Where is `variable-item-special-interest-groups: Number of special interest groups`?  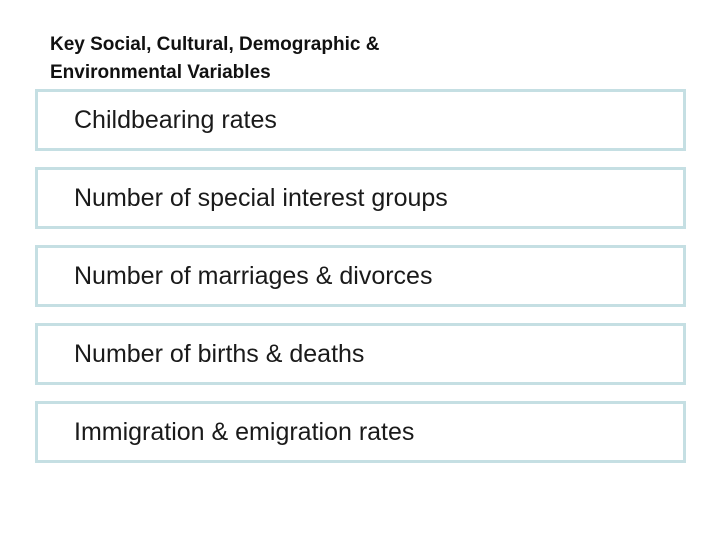
variable-item-special-interest-groups: Number of special interest groups is located at coordinates (360, 198).